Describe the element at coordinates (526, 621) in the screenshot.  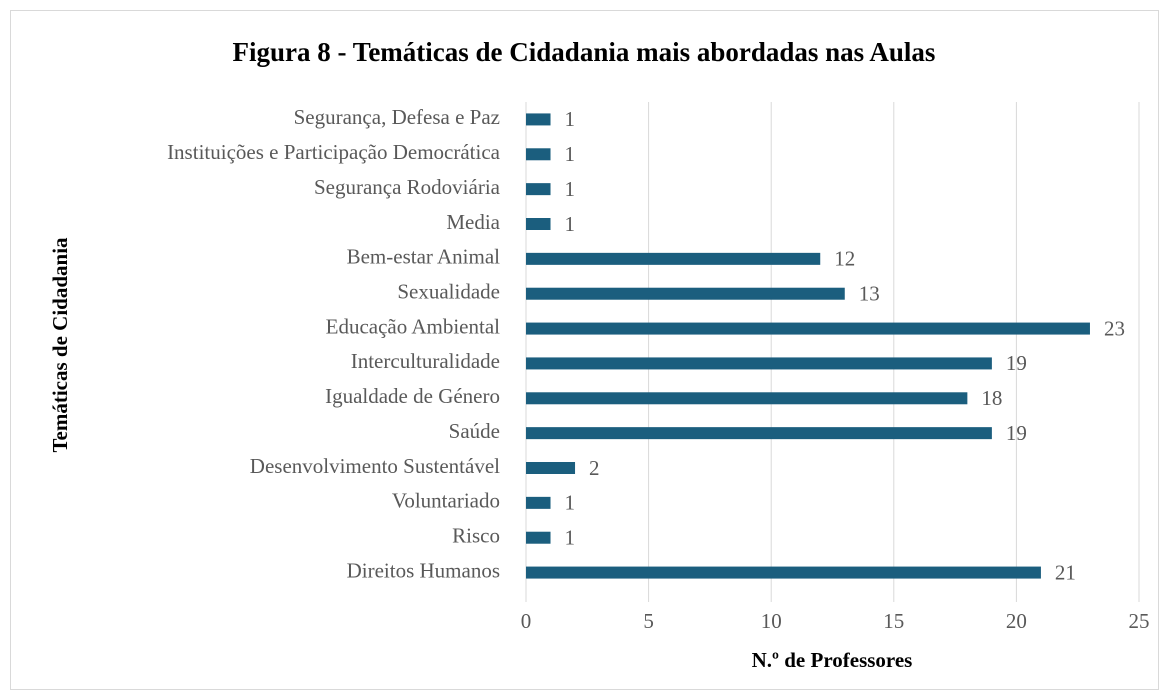
I see `x-tick-label: 0` at that location.